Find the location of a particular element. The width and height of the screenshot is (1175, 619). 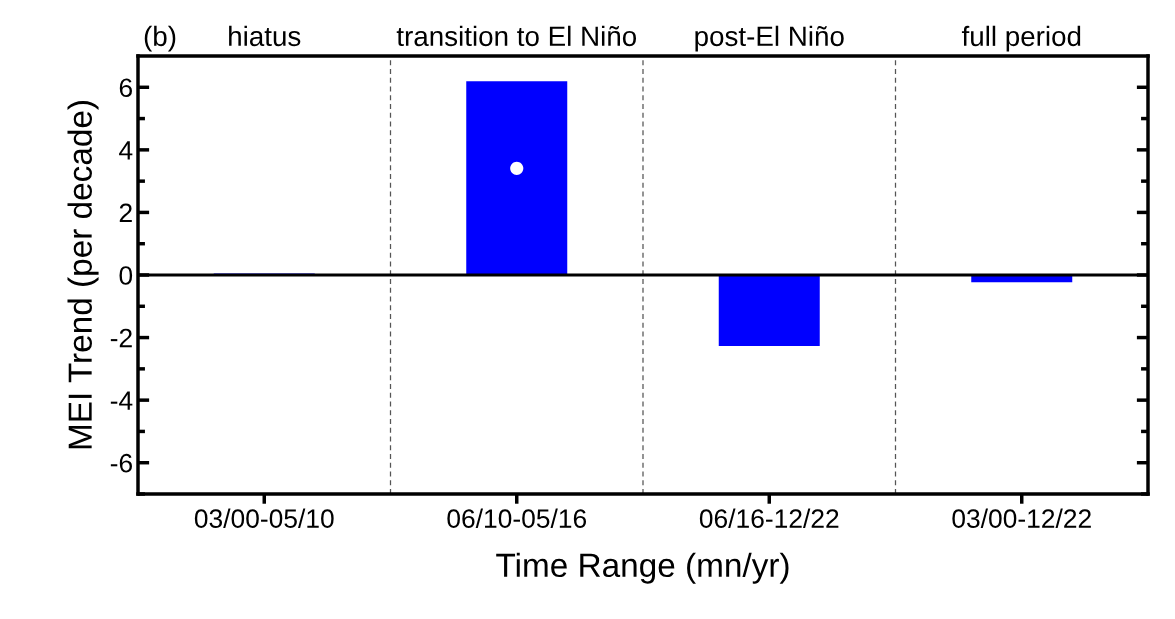

x-tick-label: 03/00-12/22 is located at coordinates (1021, 518).